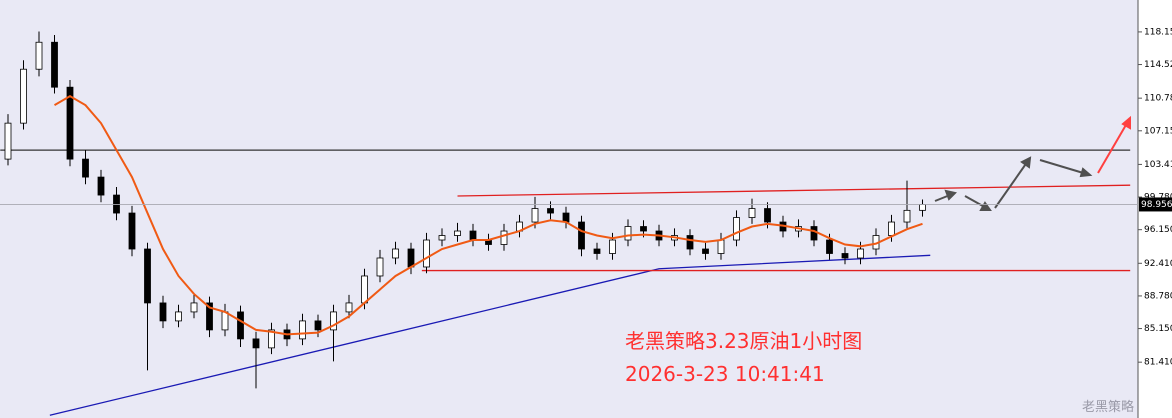 Image resolution: width=1172 pixels, height=418 pixels. Describe the element at coordinates (1158, 65) in the screenshot. I see `y-tick-label: 114.520` at that location.